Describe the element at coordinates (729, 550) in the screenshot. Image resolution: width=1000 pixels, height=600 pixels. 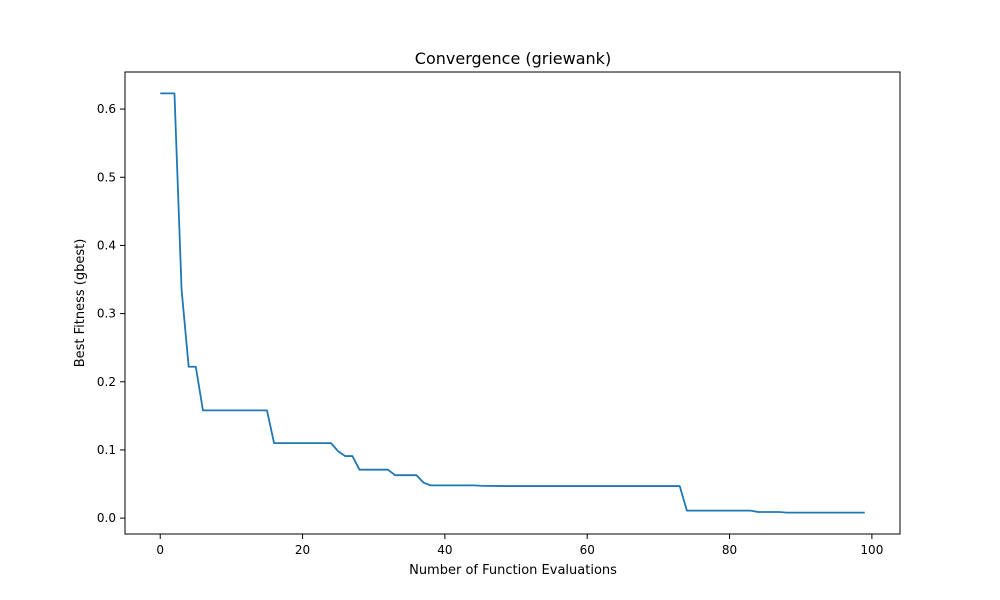
I see `x-tick-label: 80` at that location.